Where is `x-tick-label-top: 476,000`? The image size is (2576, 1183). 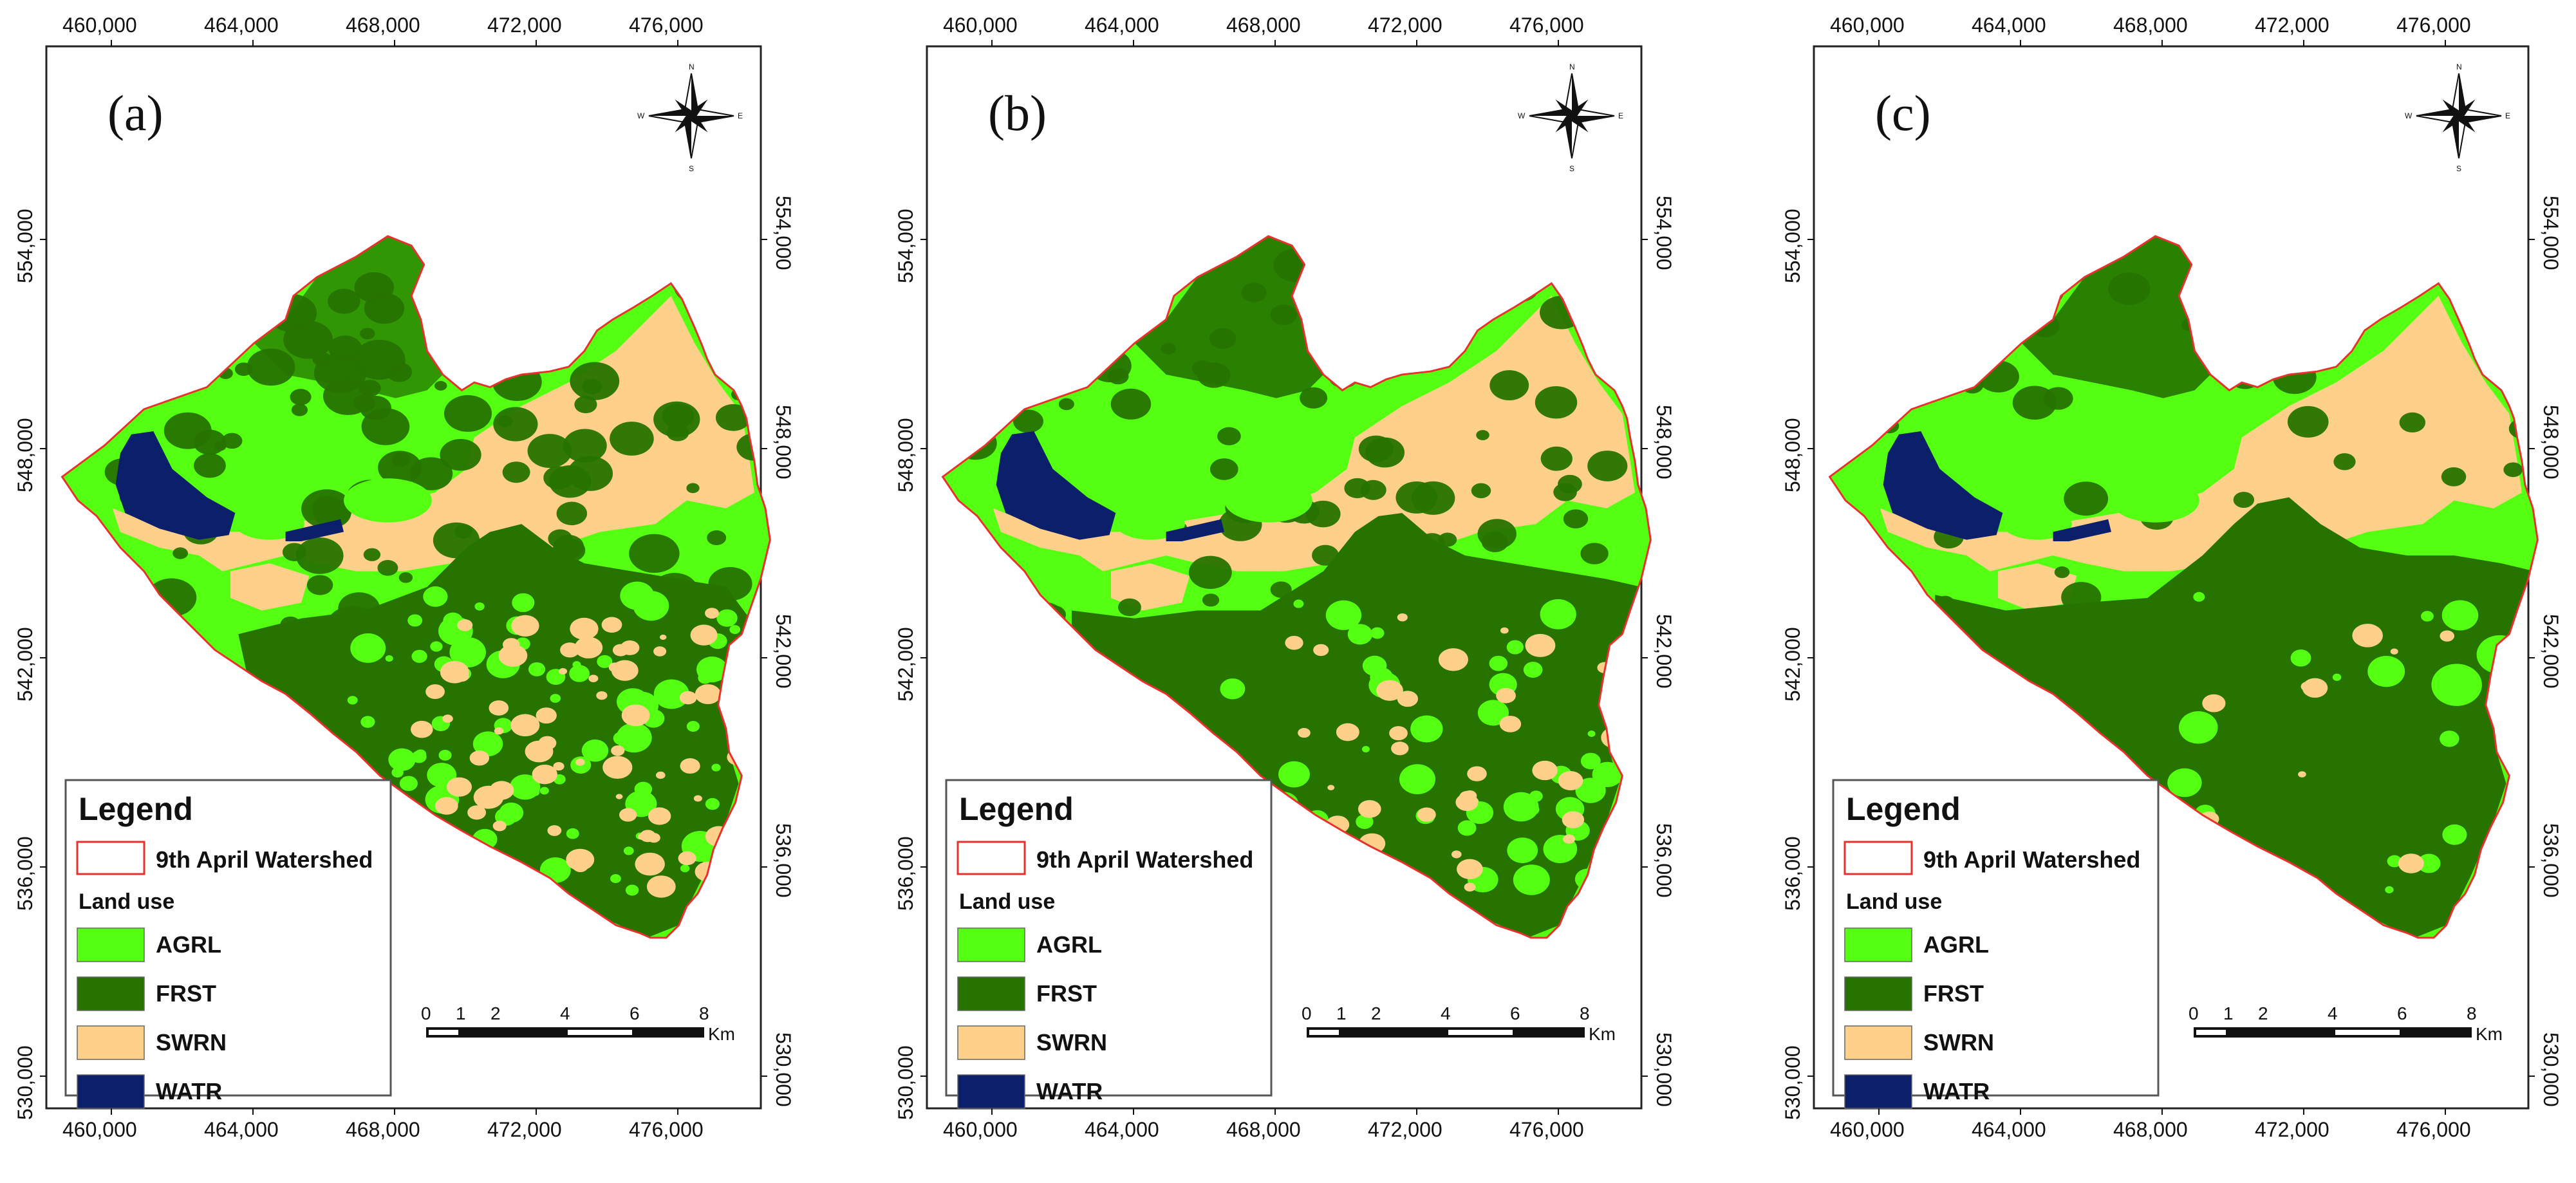 x-tick-label-top: 476,000 is located at coordinates (1546, 25).